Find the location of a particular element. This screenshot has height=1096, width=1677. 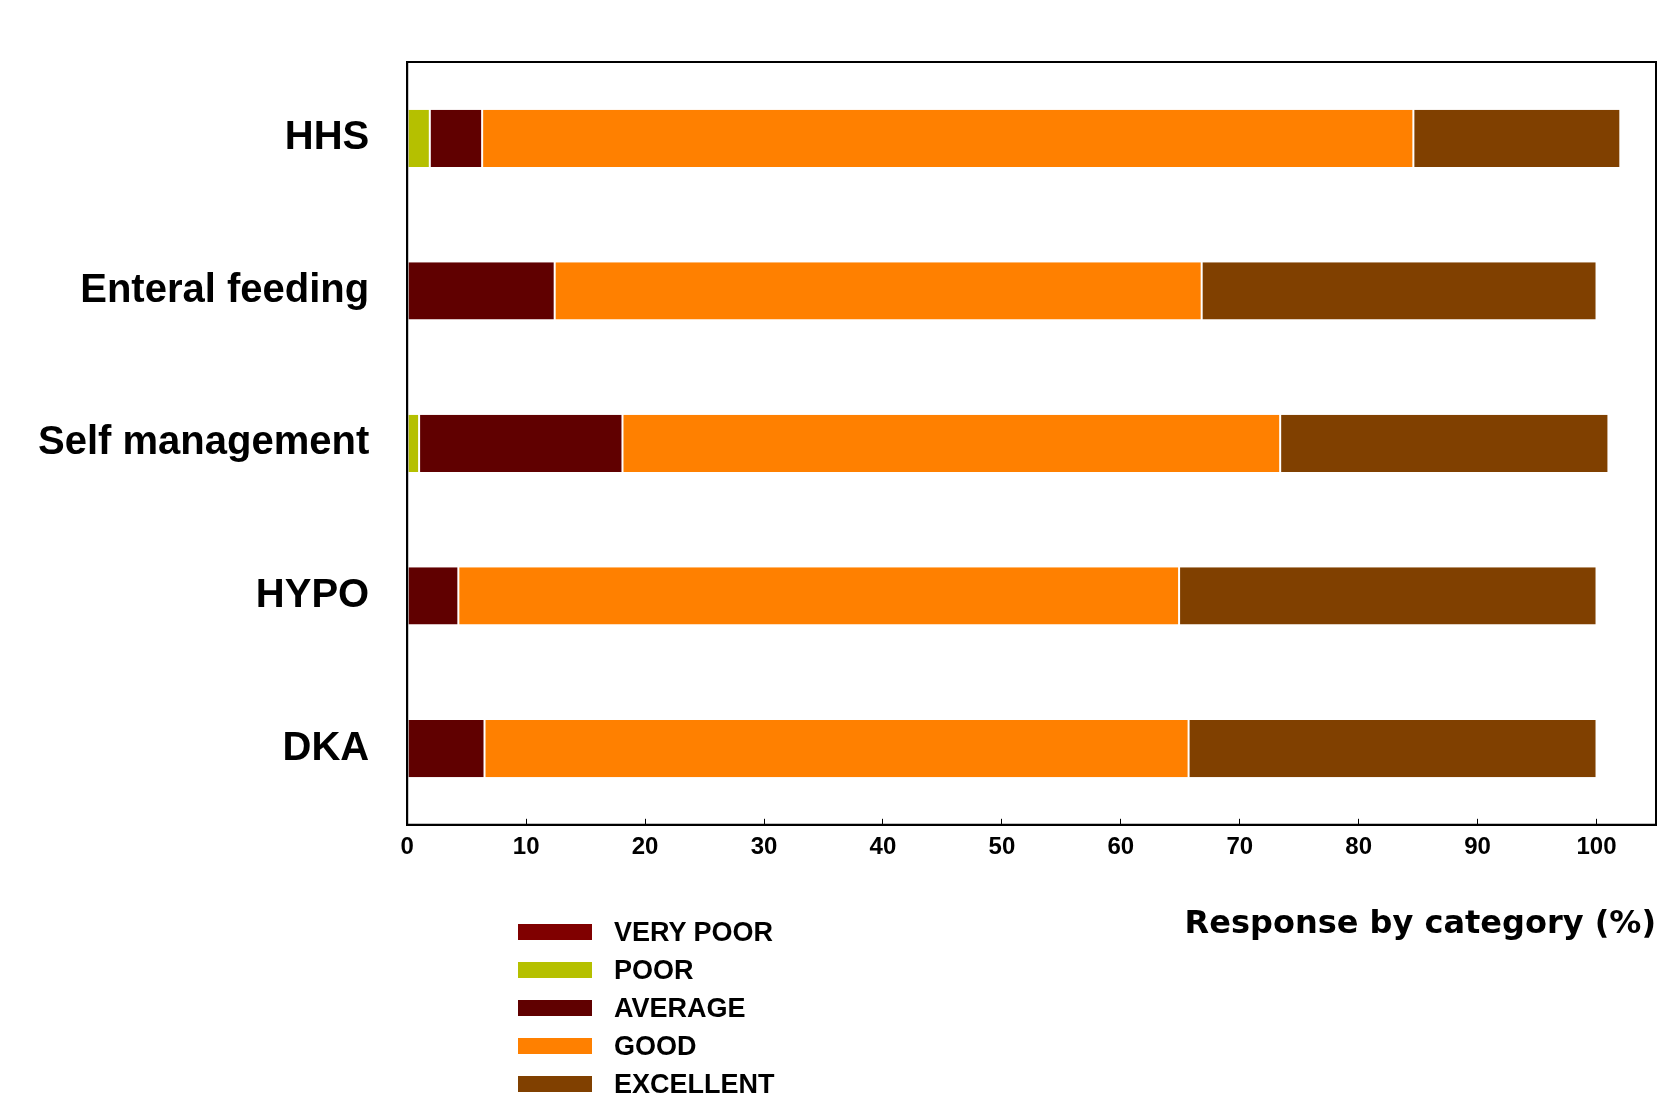

y-tick-label: Enteral feeding is located at coordinates (225, 287).